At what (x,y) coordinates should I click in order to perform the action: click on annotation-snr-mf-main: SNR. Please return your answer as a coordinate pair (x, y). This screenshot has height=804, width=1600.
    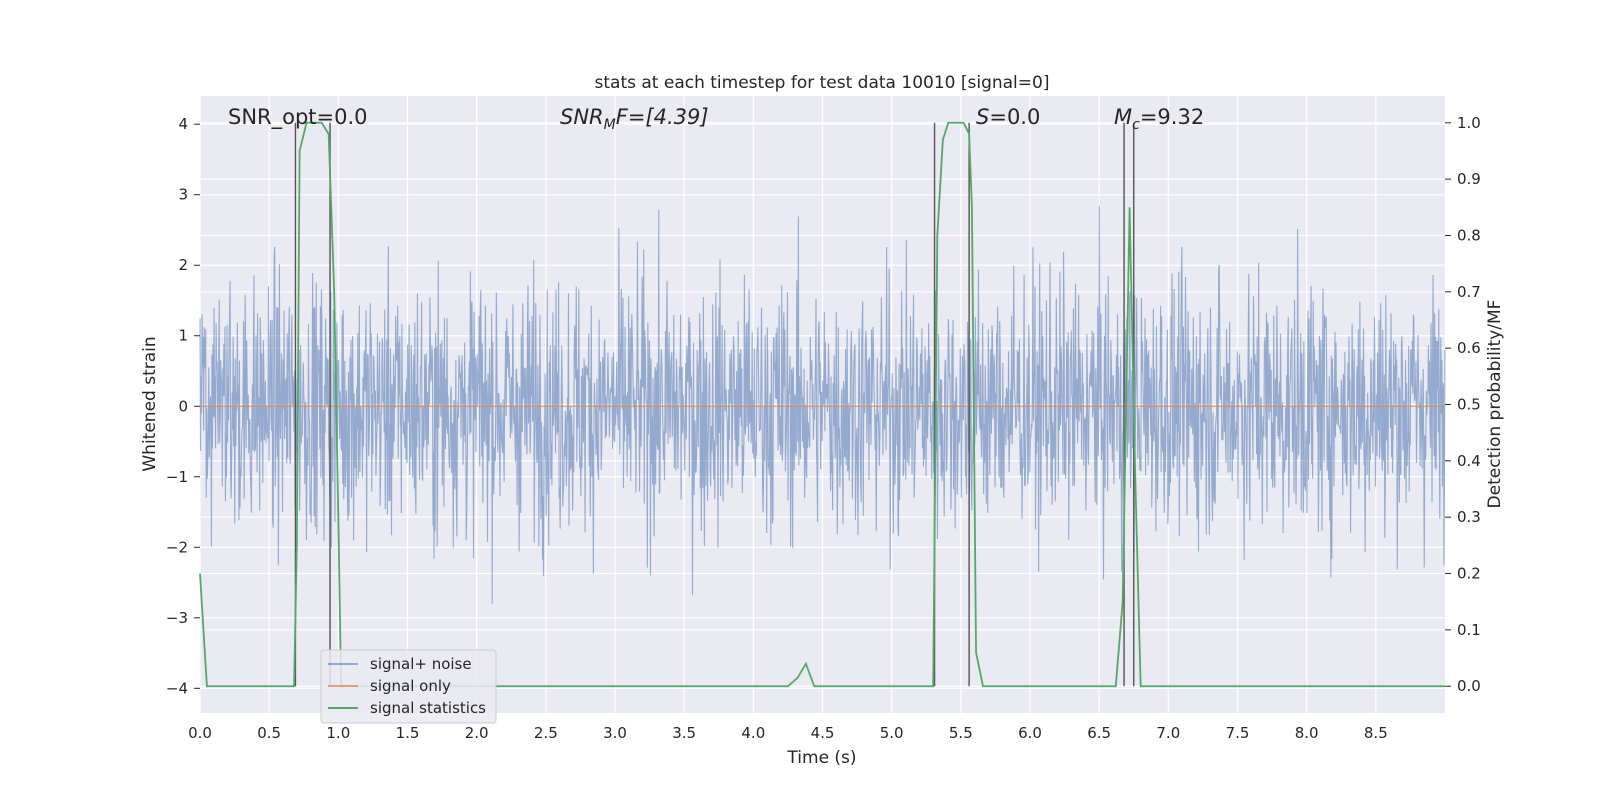
    Looking at the image, I should click on (582, 117).